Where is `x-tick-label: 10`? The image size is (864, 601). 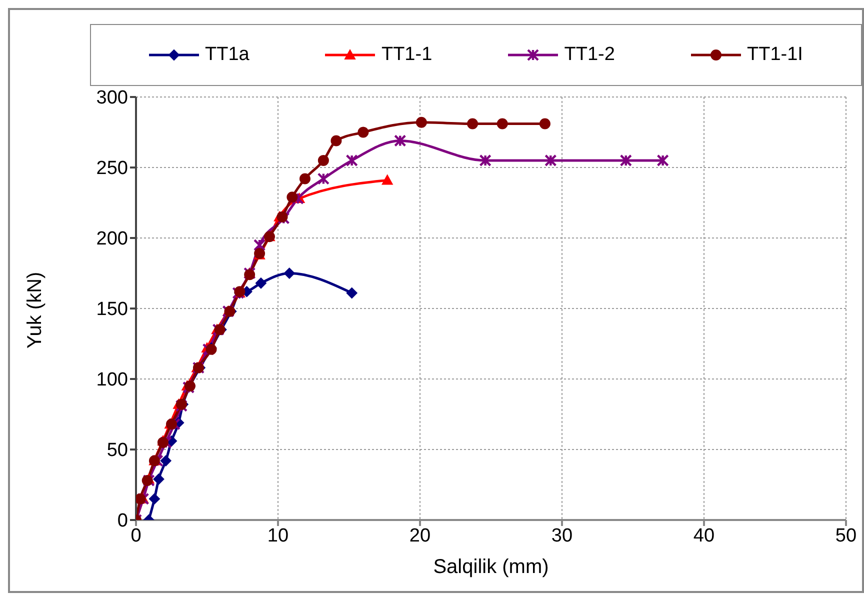 x-tick-label: 10 is located at coordinates (278, 535).